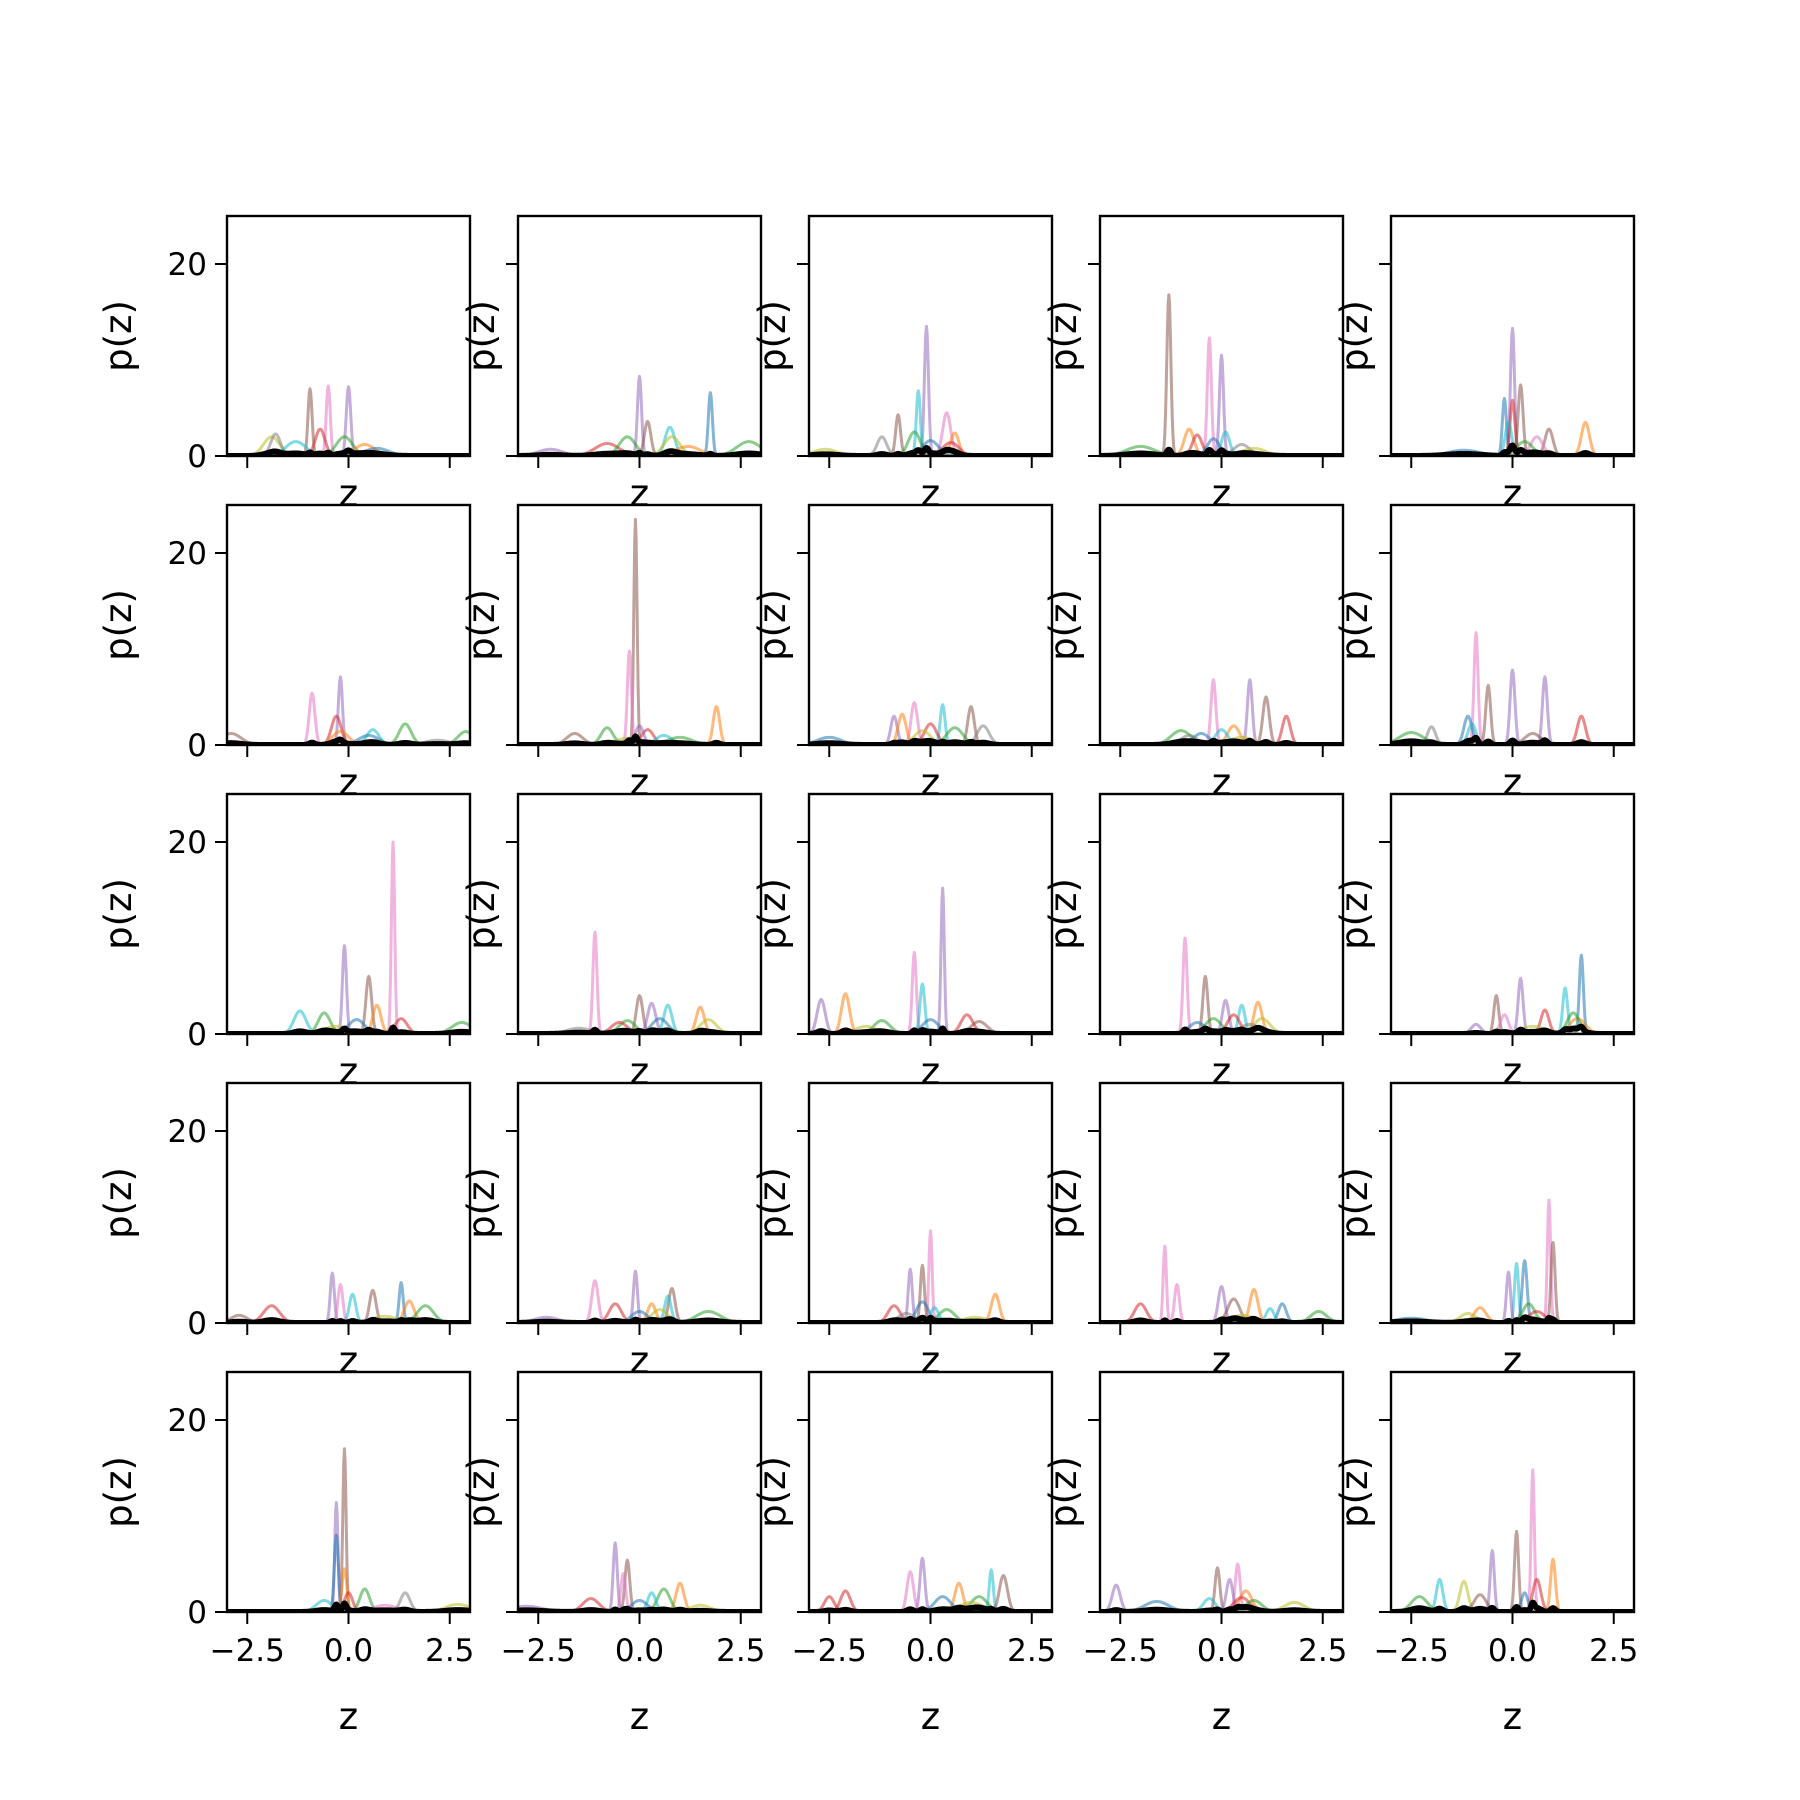 The width and height of the screenshot is (1800, 1800). Describe the element at coordinates (1484, 1231) in the screenshot. I see `subplot-r3-c4: z p(z)` at that location.